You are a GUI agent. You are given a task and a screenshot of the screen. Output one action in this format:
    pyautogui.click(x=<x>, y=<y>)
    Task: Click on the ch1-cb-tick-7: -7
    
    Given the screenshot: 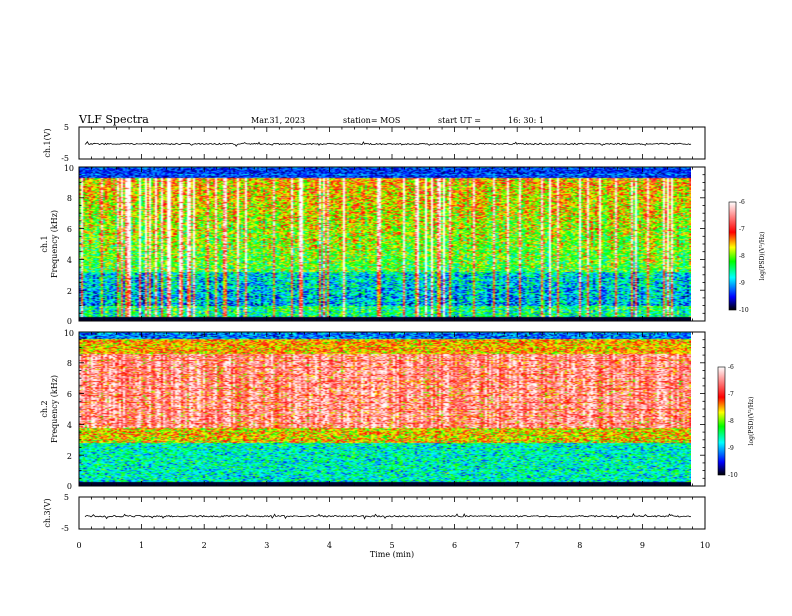 What is the action you would take?
    pyautogui.click(x=742, y=229)
    